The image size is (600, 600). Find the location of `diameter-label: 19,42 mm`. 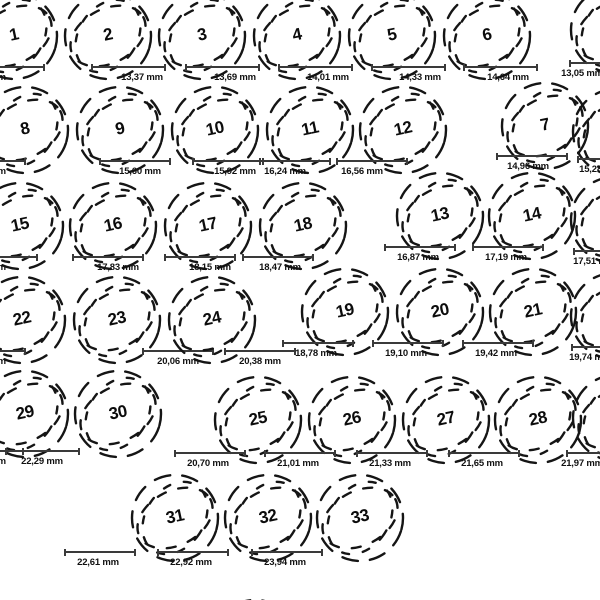

diameter-label: 19,42 mm is located at coordinates (496, 353).